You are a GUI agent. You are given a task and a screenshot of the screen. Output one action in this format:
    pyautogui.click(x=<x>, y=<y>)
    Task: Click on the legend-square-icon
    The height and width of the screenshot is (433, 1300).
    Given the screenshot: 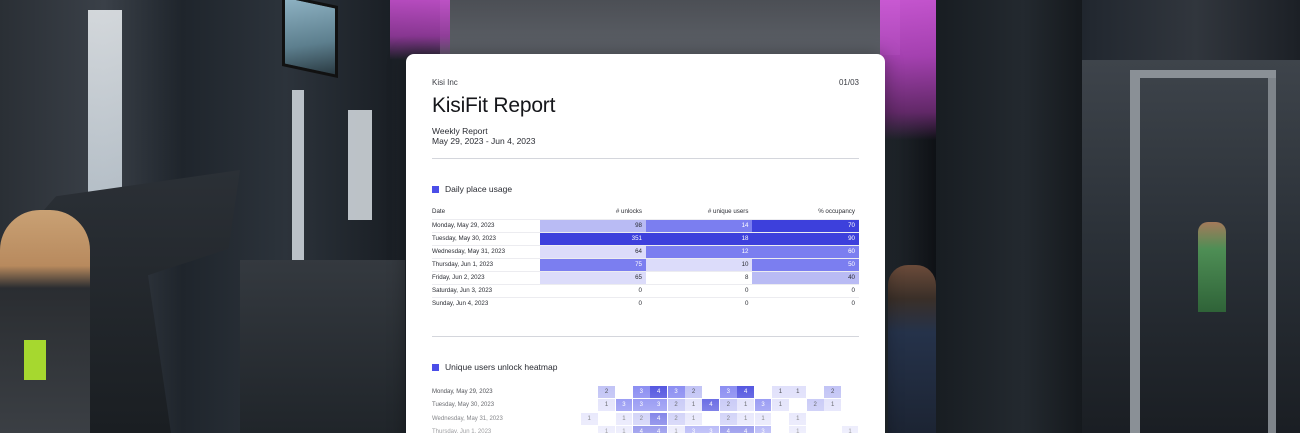 What is the action you would take?
    pyautogui.click(x=435, y=367)
    